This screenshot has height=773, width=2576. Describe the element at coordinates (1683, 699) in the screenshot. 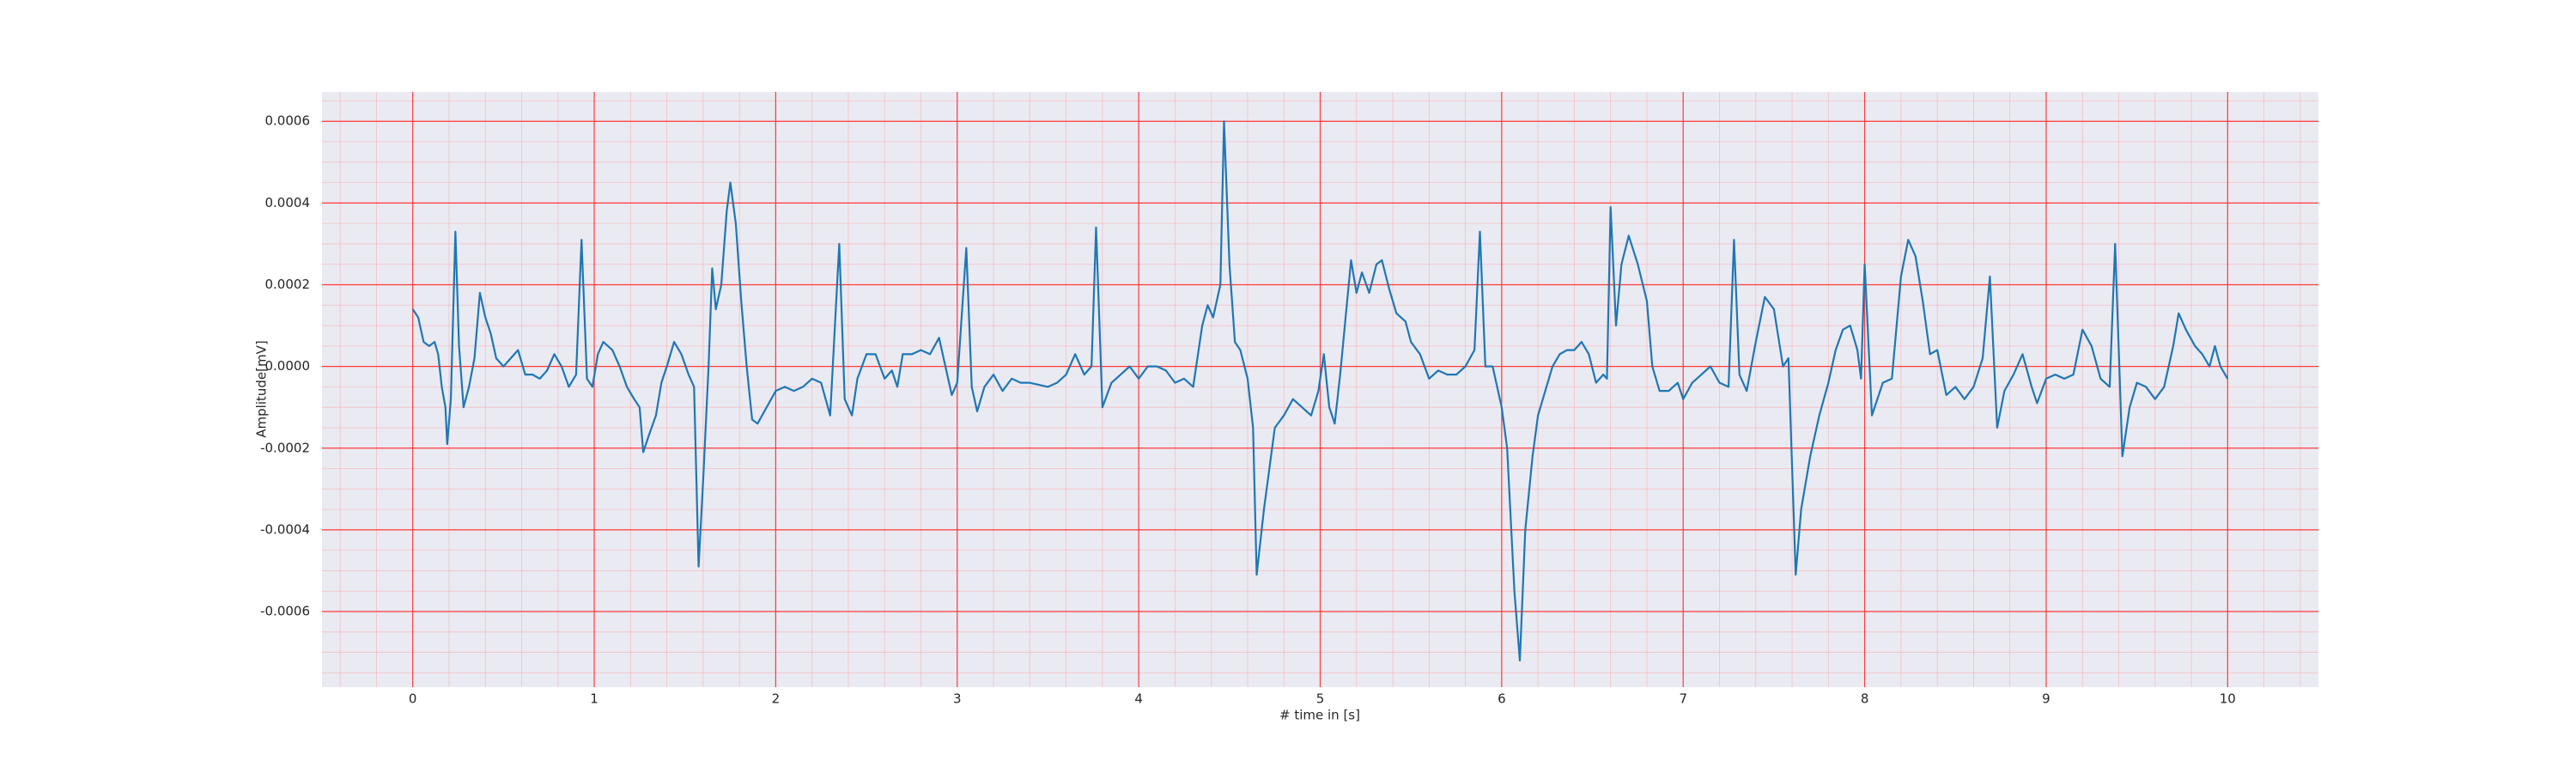

I see `x-tick-label: 7` at that location.